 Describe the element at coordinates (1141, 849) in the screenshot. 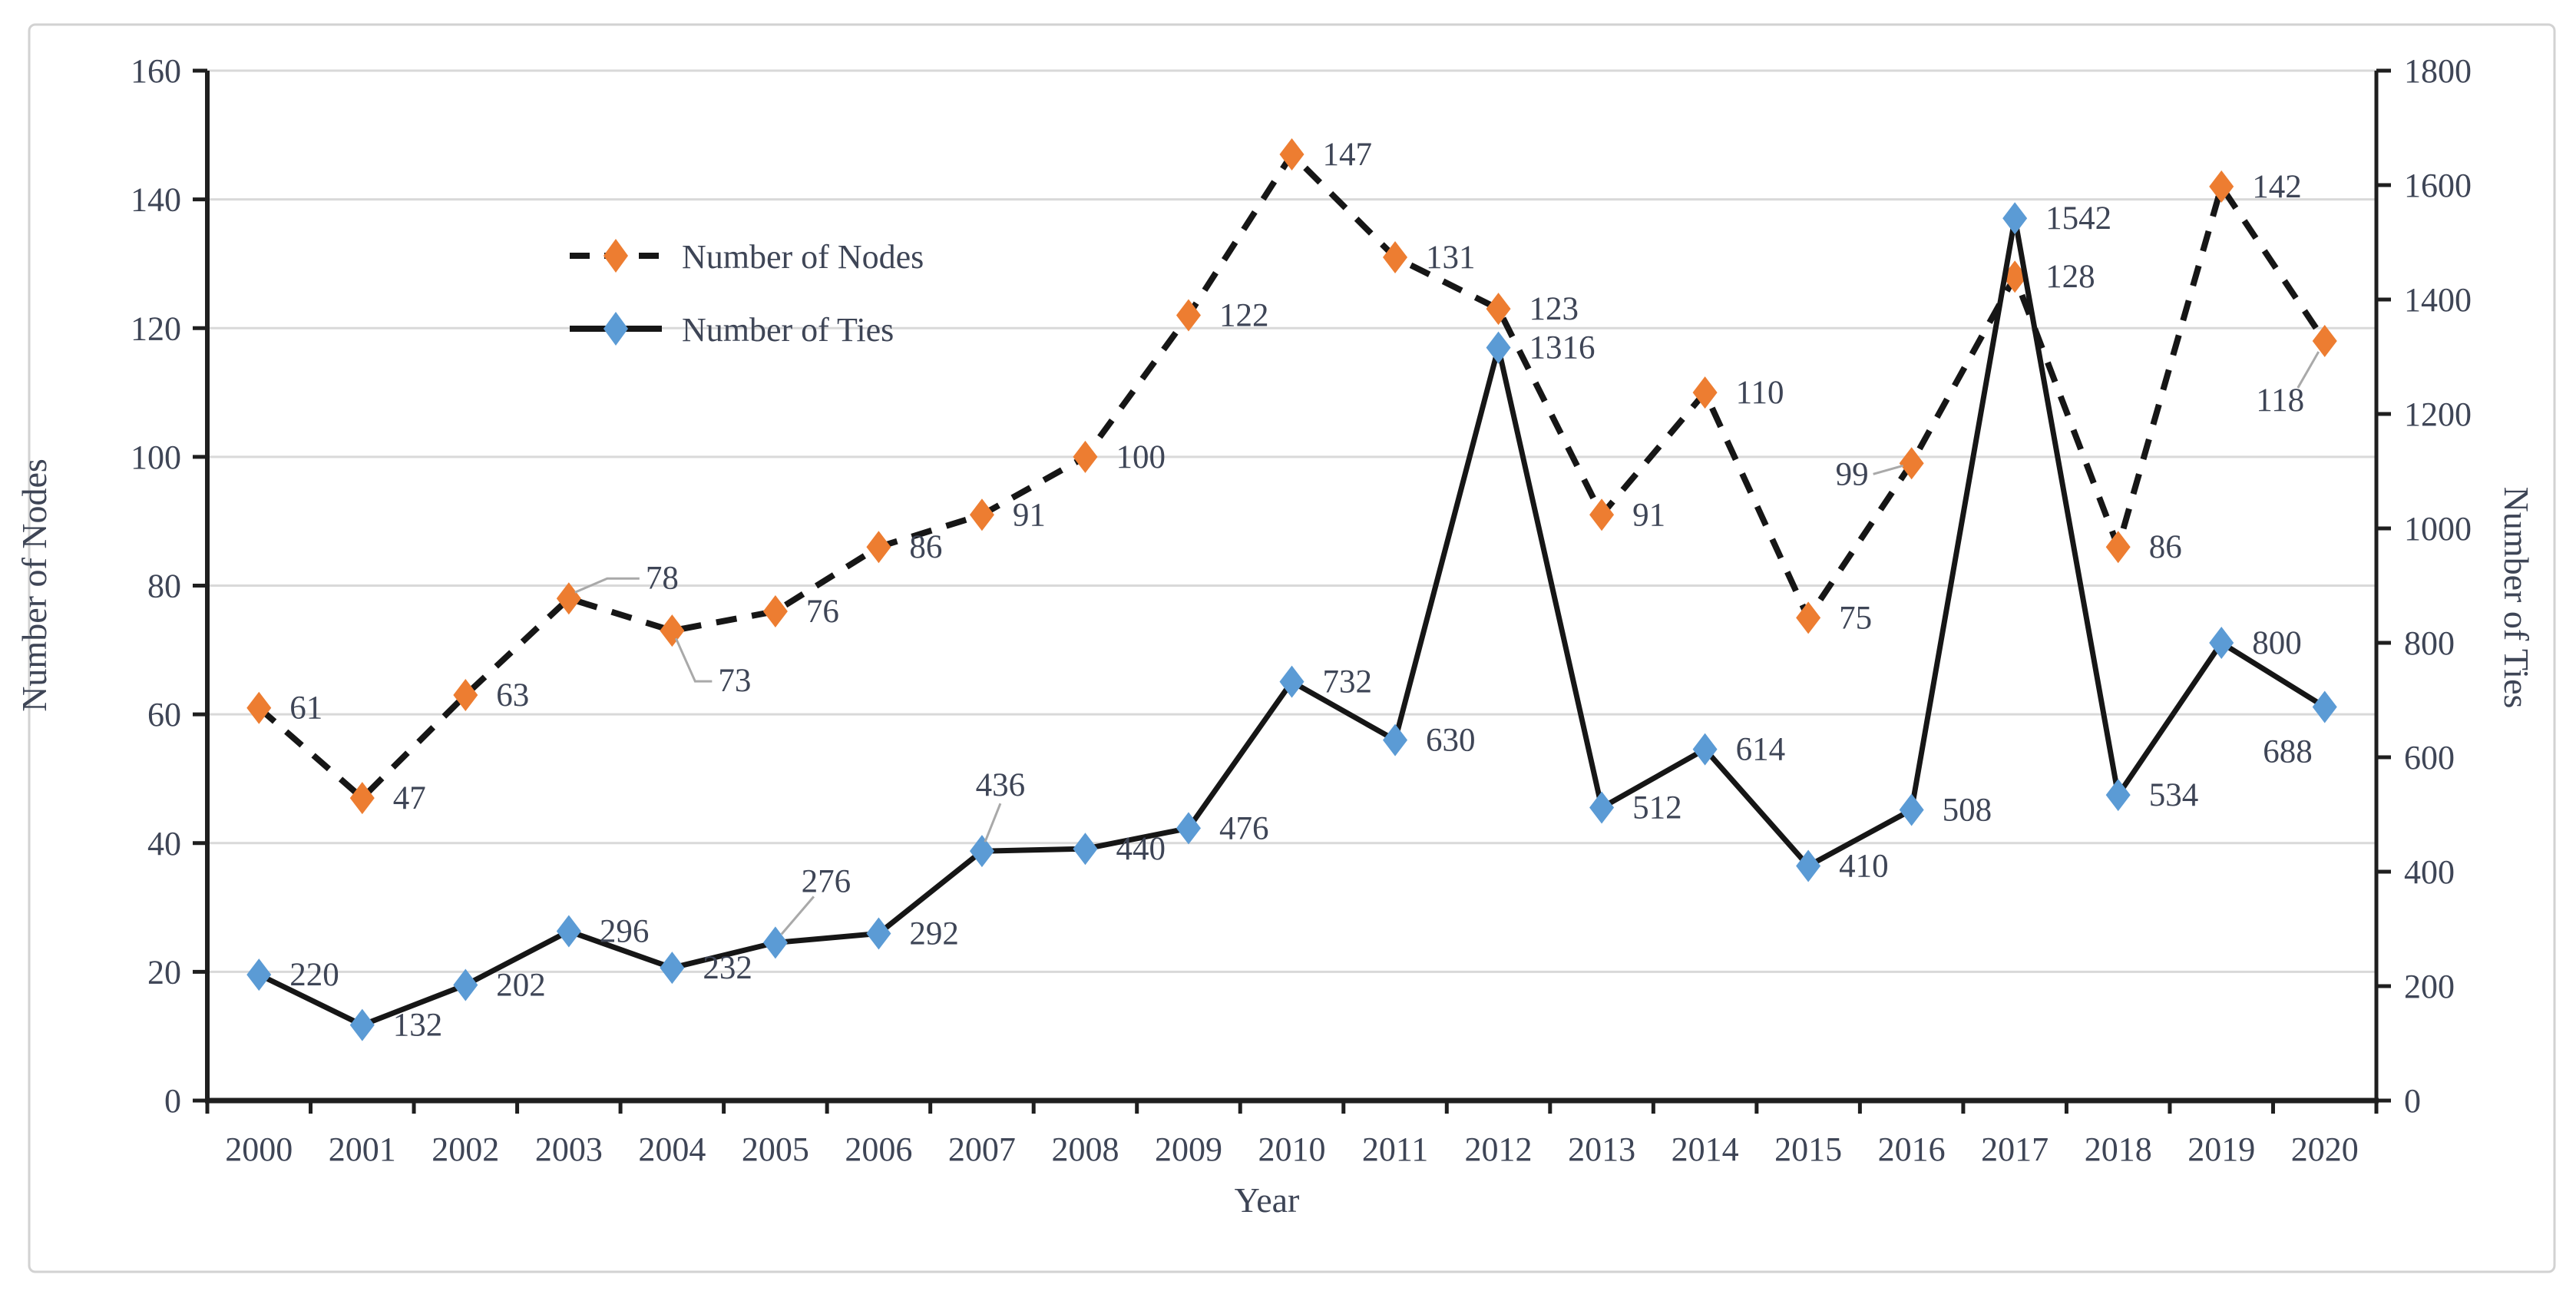

I see `data-label-ties-2008: 440` at that location.